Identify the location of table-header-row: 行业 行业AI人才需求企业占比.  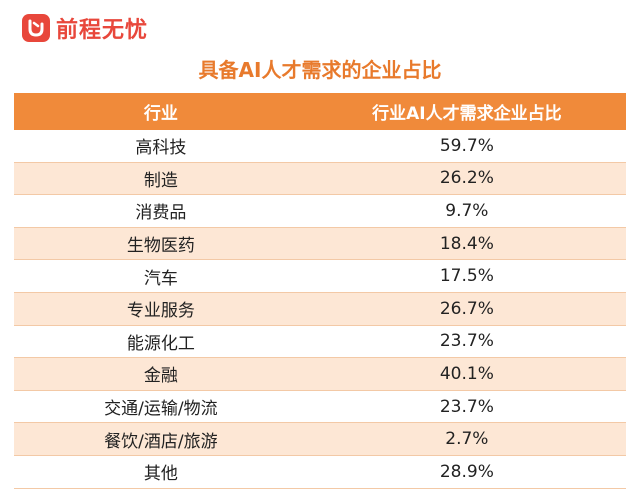
(320, 111).